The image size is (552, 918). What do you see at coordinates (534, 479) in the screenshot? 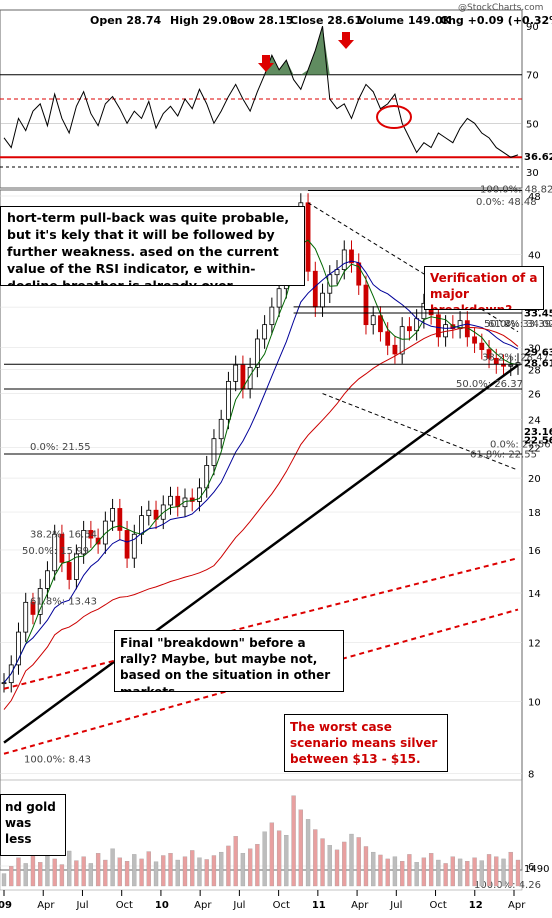
I see `price-tick-label: 20` at bounding box center [534, 479].